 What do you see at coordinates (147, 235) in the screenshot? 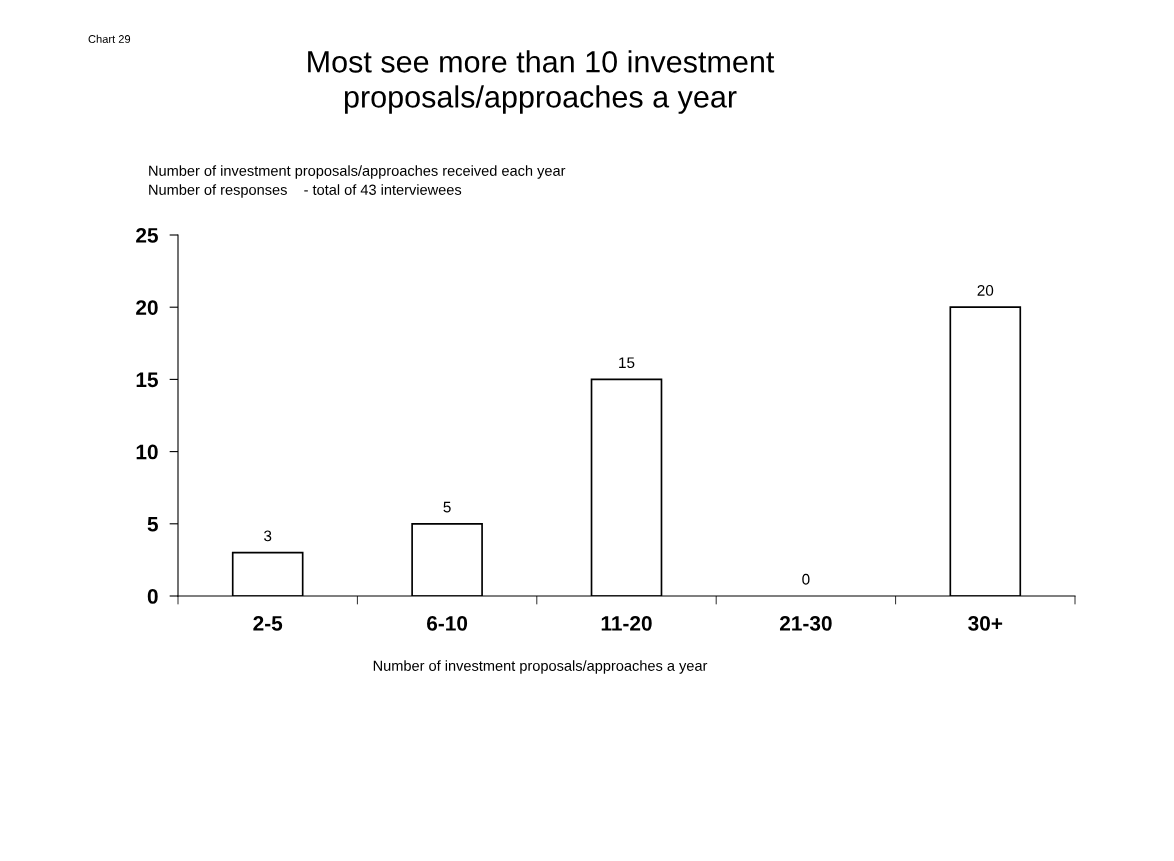
I see `y-tick-label: 25` at bounding box center [147, 235].